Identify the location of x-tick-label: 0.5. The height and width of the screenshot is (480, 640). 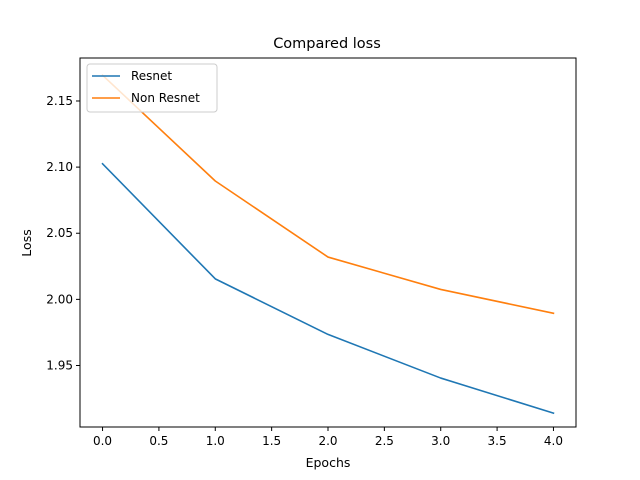
(158, 441).